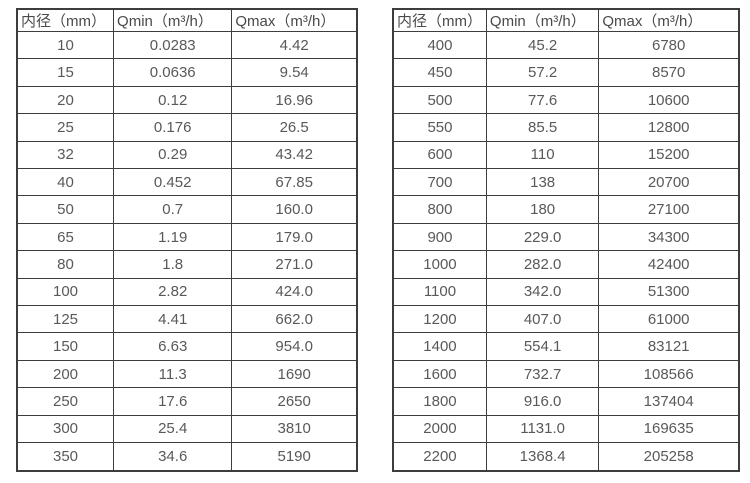 The width and height of the screenshot is (750, 483). I want to click on table-cell: 1690, so click(294, 374).